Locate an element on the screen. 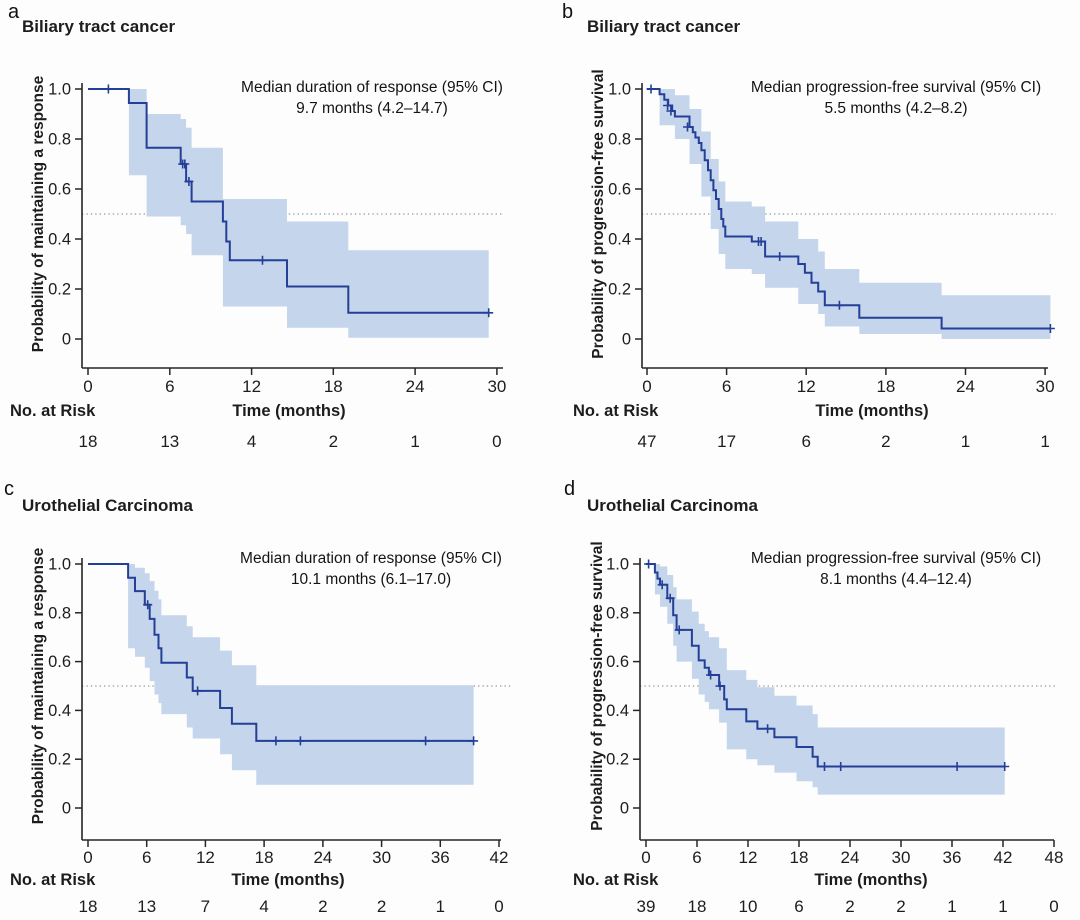 The width and height of the screenshot is (1080, 920). risk-count: 10 is located at coordinates (748, 906).